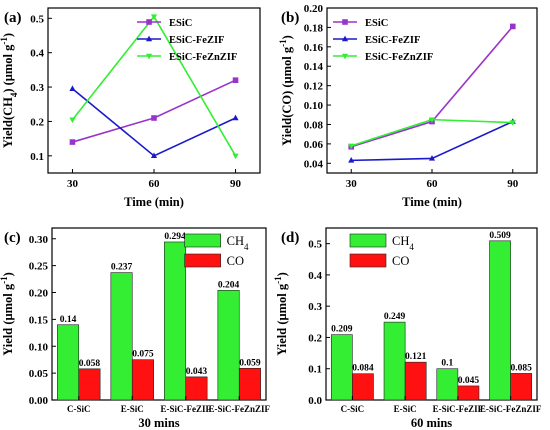 This screenshot has height=430, width=550. What do you see at coordinates (342, 330) in the screenshot?
I see `data-label: 0.209` at bounding box center [342, 330].